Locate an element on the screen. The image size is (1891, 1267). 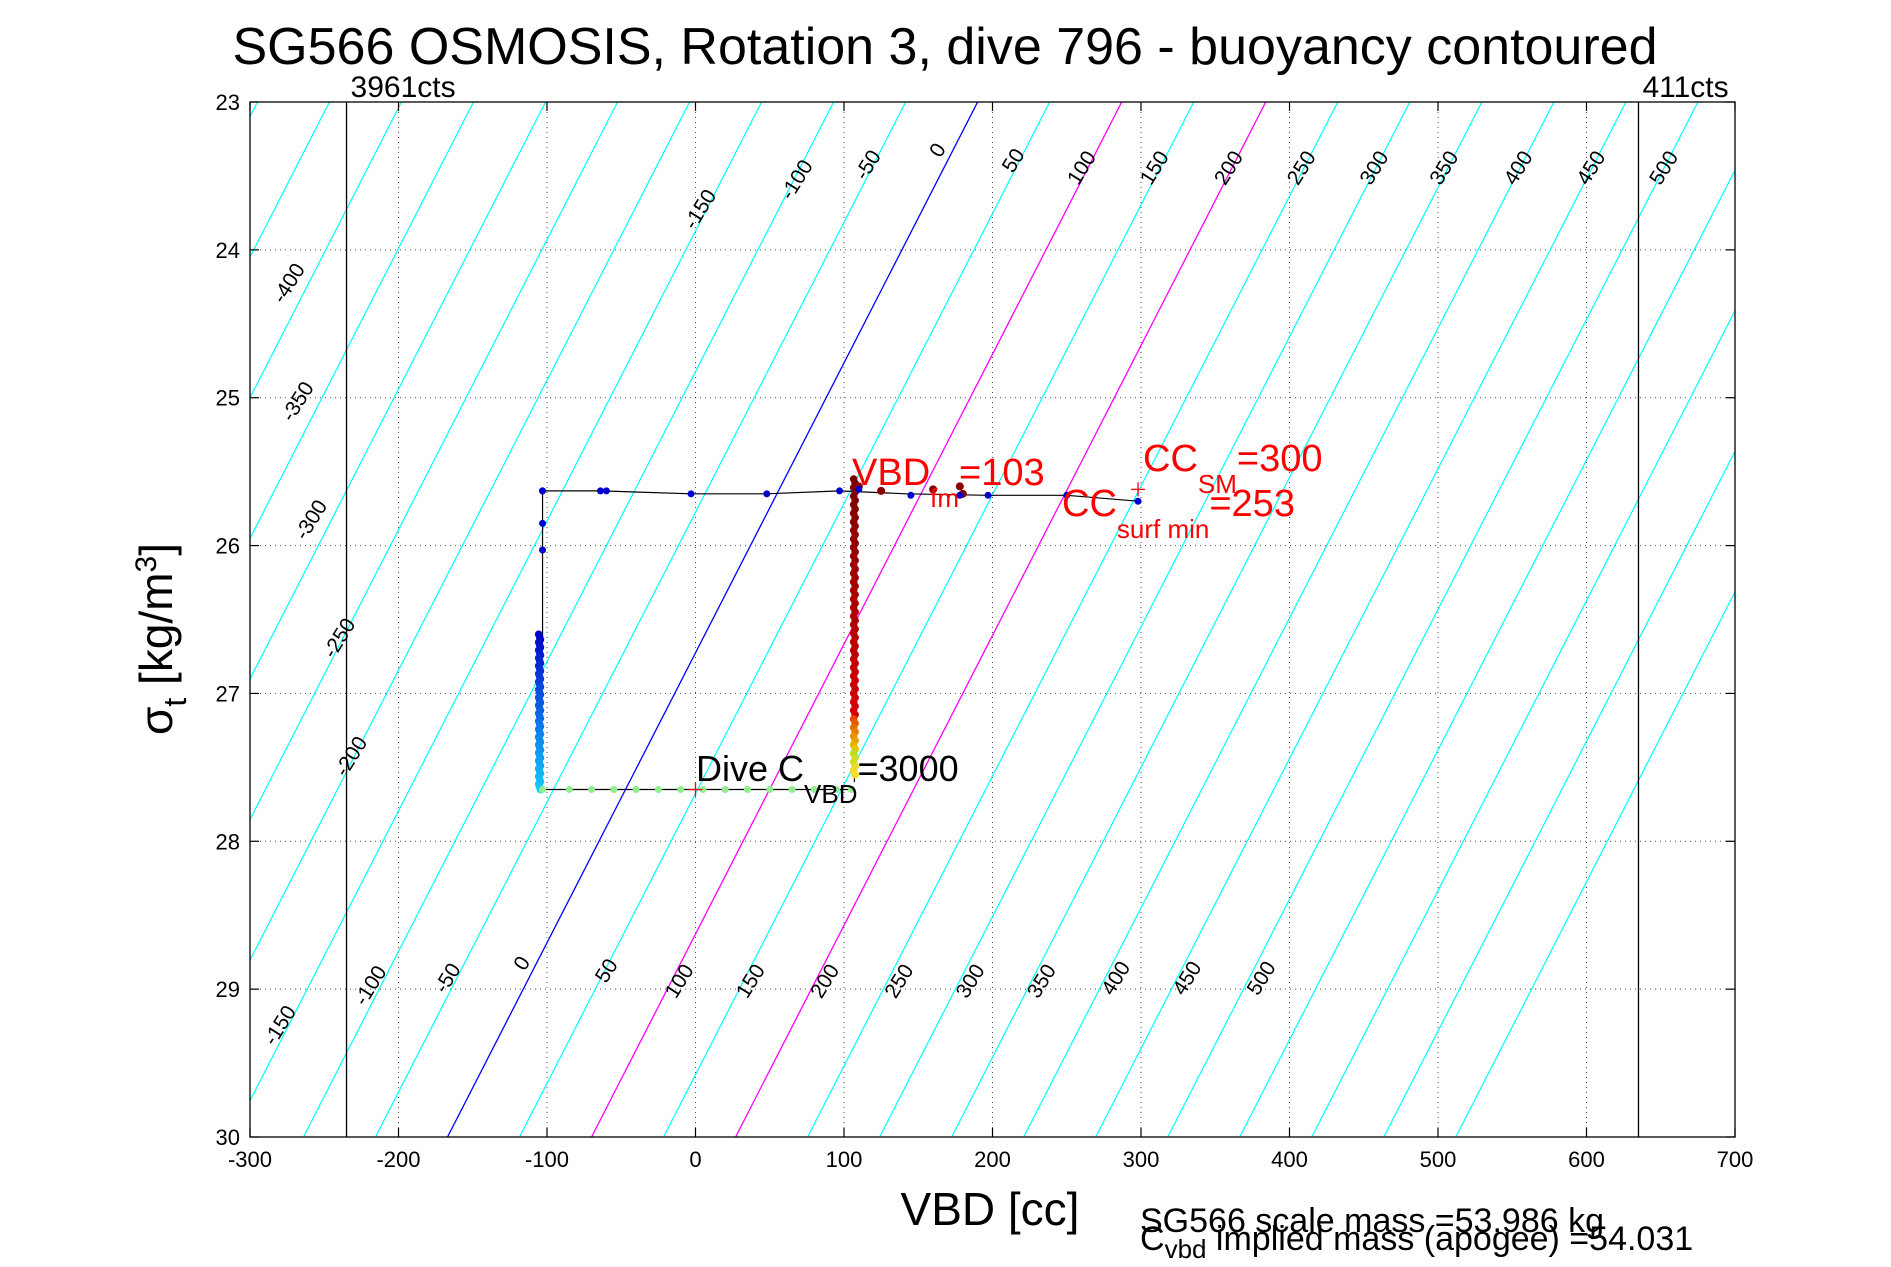
y-tick-label: 23 is located at coordinates (228, 102).